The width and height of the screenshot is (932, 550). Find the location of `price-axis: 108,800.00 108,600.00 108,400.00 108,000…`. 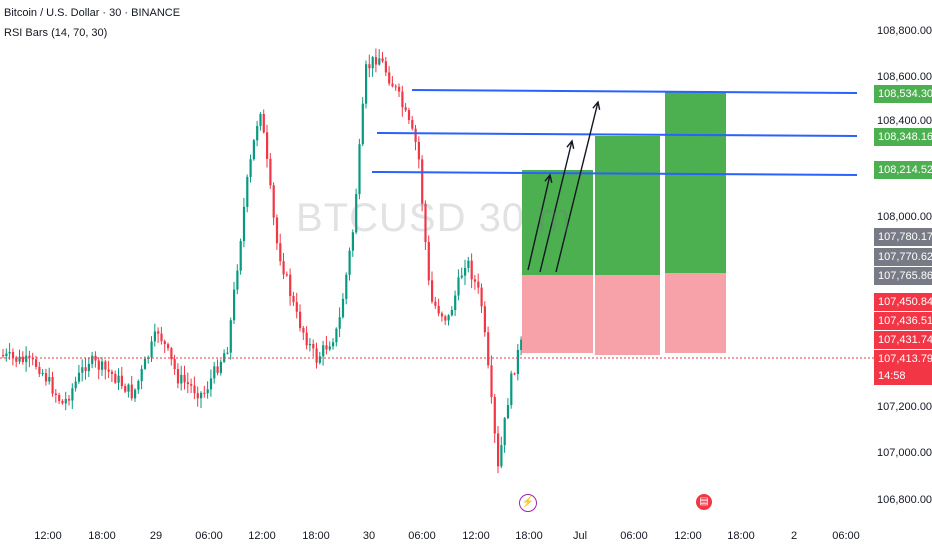

price-axis: 108,800.00 108,600.00 108,400.00 108,000… is located at coordinates (897, 275).